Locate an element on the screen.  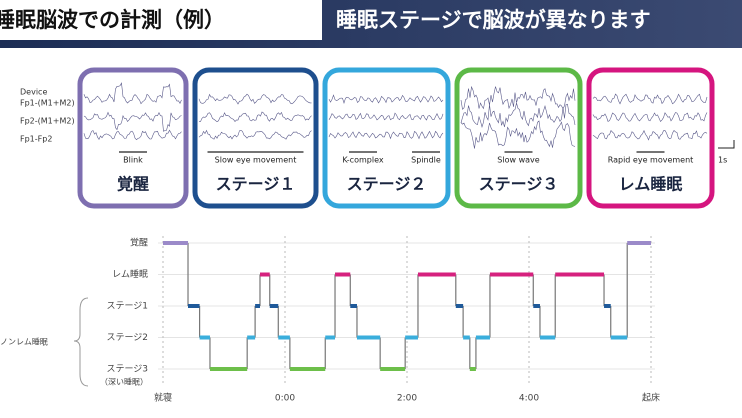
y-label: ステージ1 is located at coordinates (127, 306).